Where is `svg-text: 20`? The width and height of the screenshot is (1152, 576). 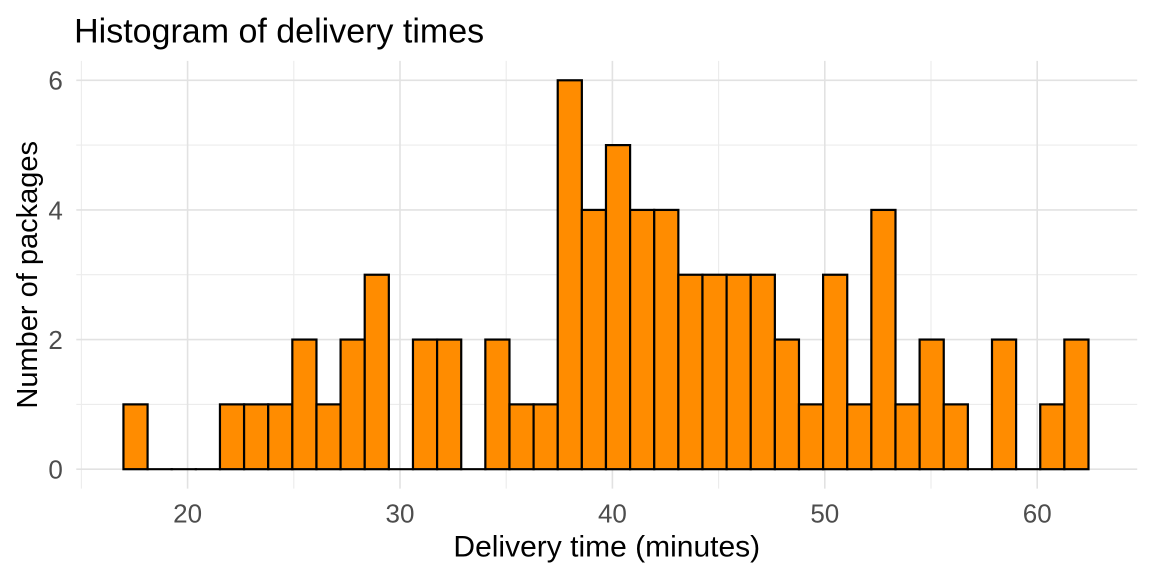 svg-text: 20 is located at coordinates (187, 514).